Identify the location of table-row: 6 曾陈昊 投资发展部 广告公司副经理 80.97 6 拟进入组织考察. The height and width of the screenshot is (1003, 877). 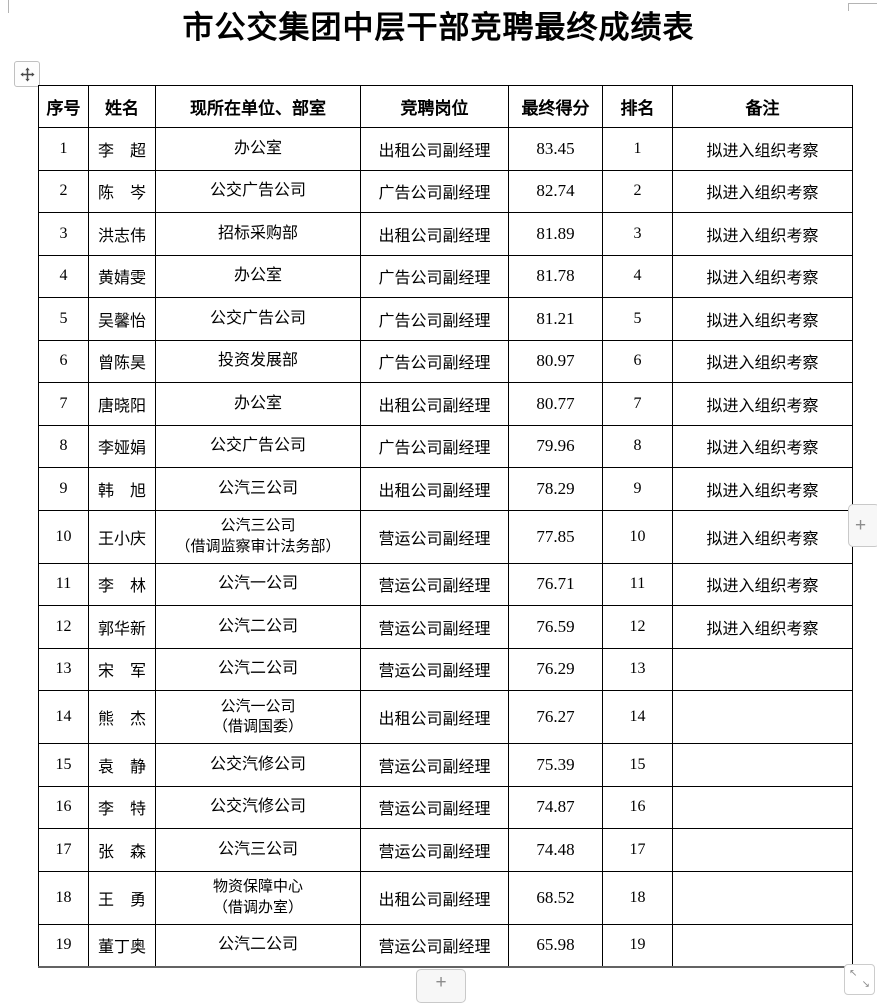
(445, 361).